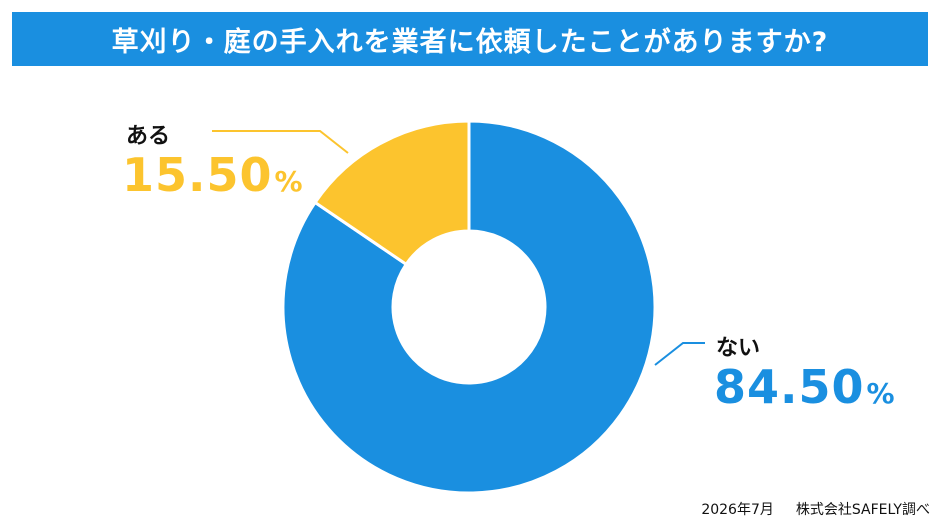 Image resolution: width=940 pixels, height=529 pixels. I want to click on leader-line-aru, so click(280, 142).